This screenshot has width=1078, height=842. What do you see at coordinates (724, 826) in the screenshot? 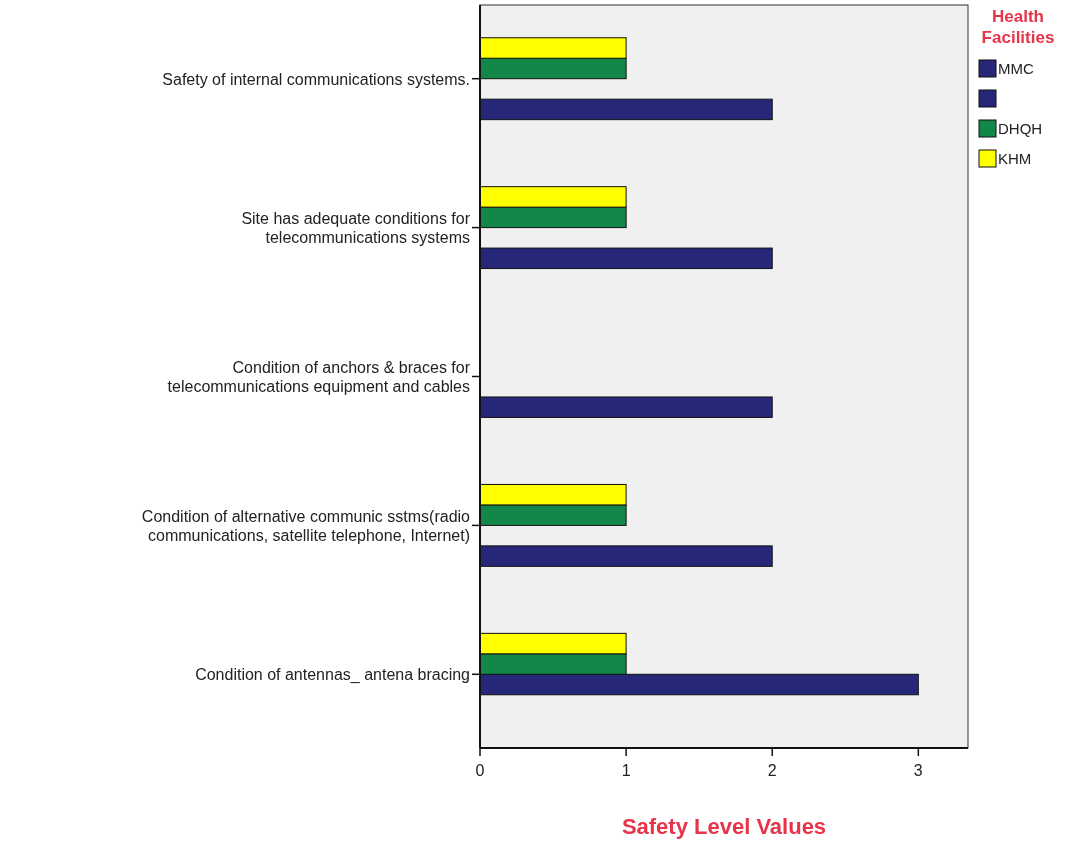
I see `x-axis-title: Safety Level Values` at bounding box center [724, 826].